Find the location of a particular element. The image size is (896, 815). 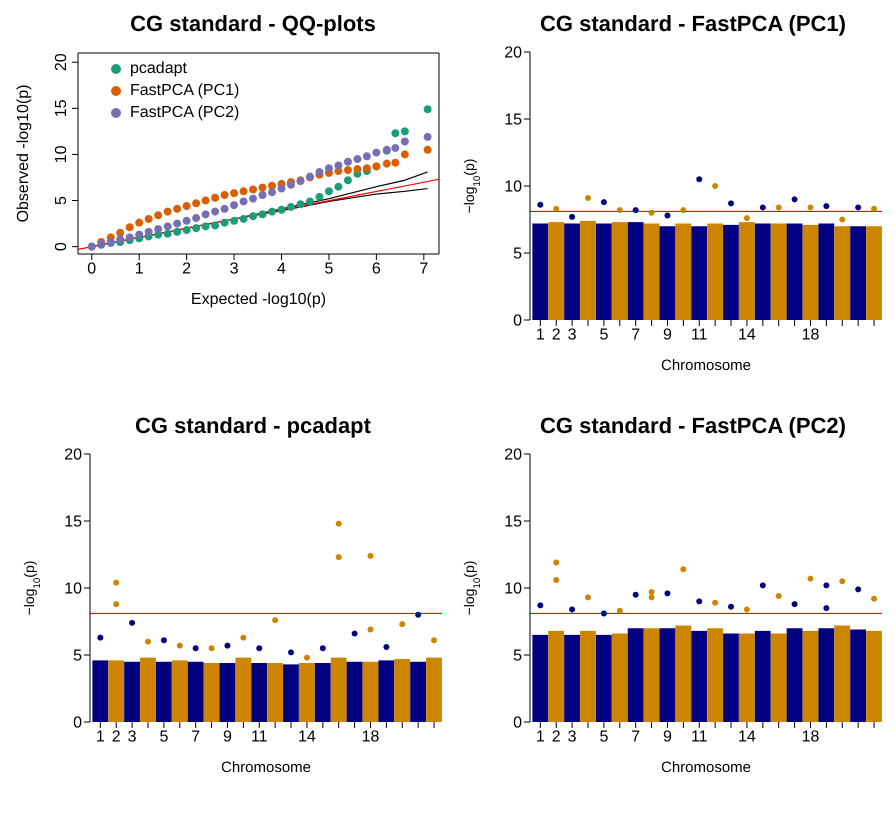

y-axis-title: Observed -log10(p) is located at coordinates (23, 153).